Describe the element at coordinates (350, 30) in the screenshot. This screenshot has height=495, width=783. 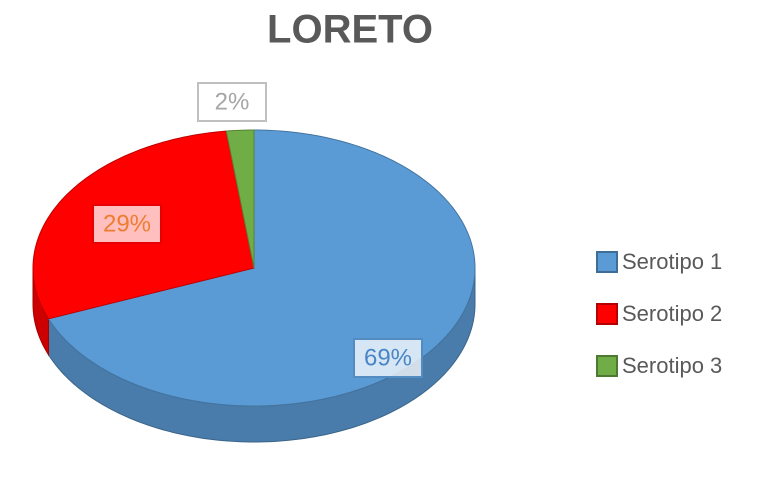
I see `chart-title: LORETO` at that location.